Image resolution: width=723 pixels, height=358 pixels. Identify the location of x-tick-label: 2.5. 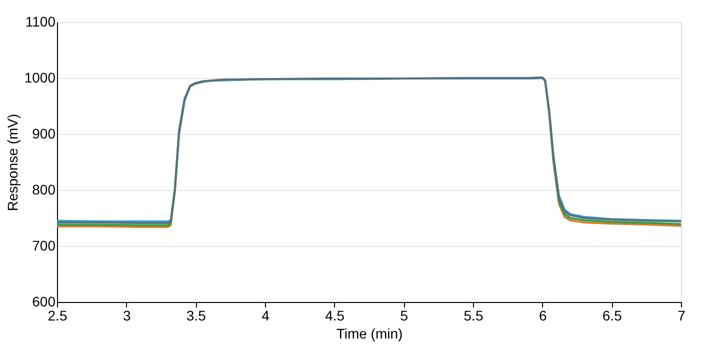
(58, 316).